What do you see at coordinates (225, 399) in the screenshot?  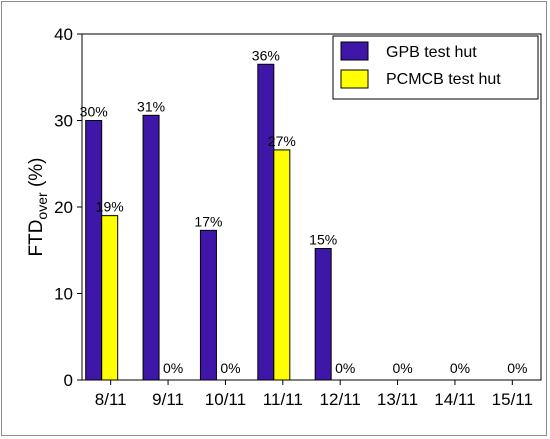 I see `x-tick-label: 10/11` at bounding box center [225, 399].